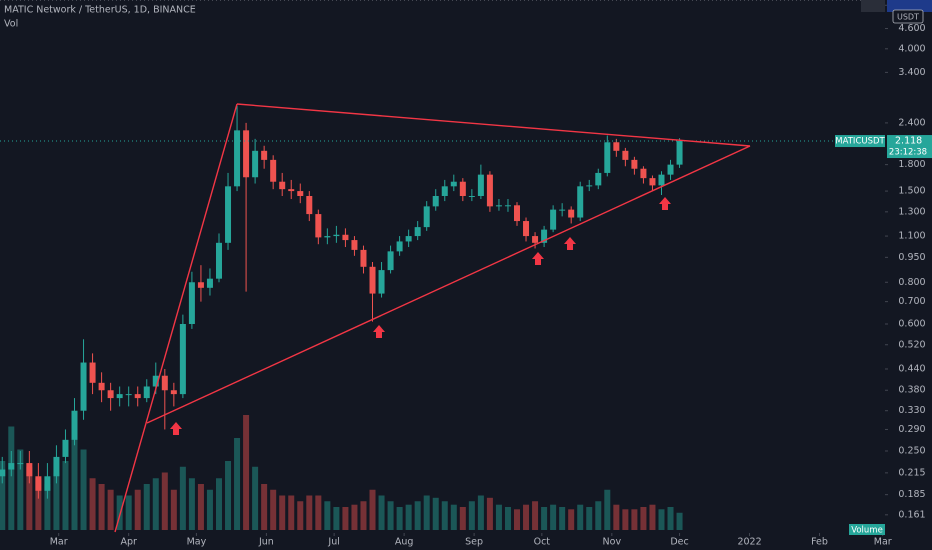 The width and height of the screenshot is (932, 550). Describe the element at coordinates (911, 410) in the screenshot. I see `y-tick-label: 0.330` at that location.